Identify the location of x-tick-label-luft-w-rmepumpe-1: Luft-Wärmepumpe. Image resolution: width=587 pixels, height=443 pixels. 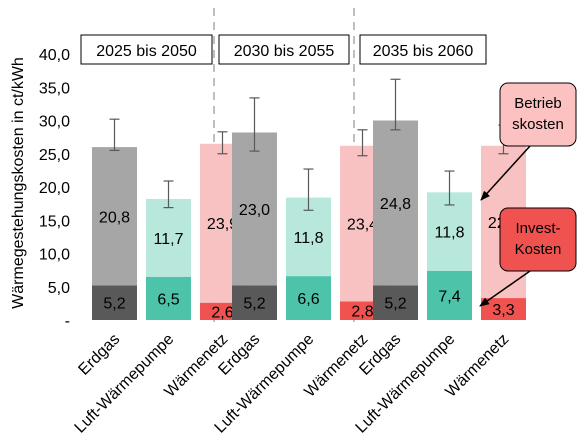
(125, 384).